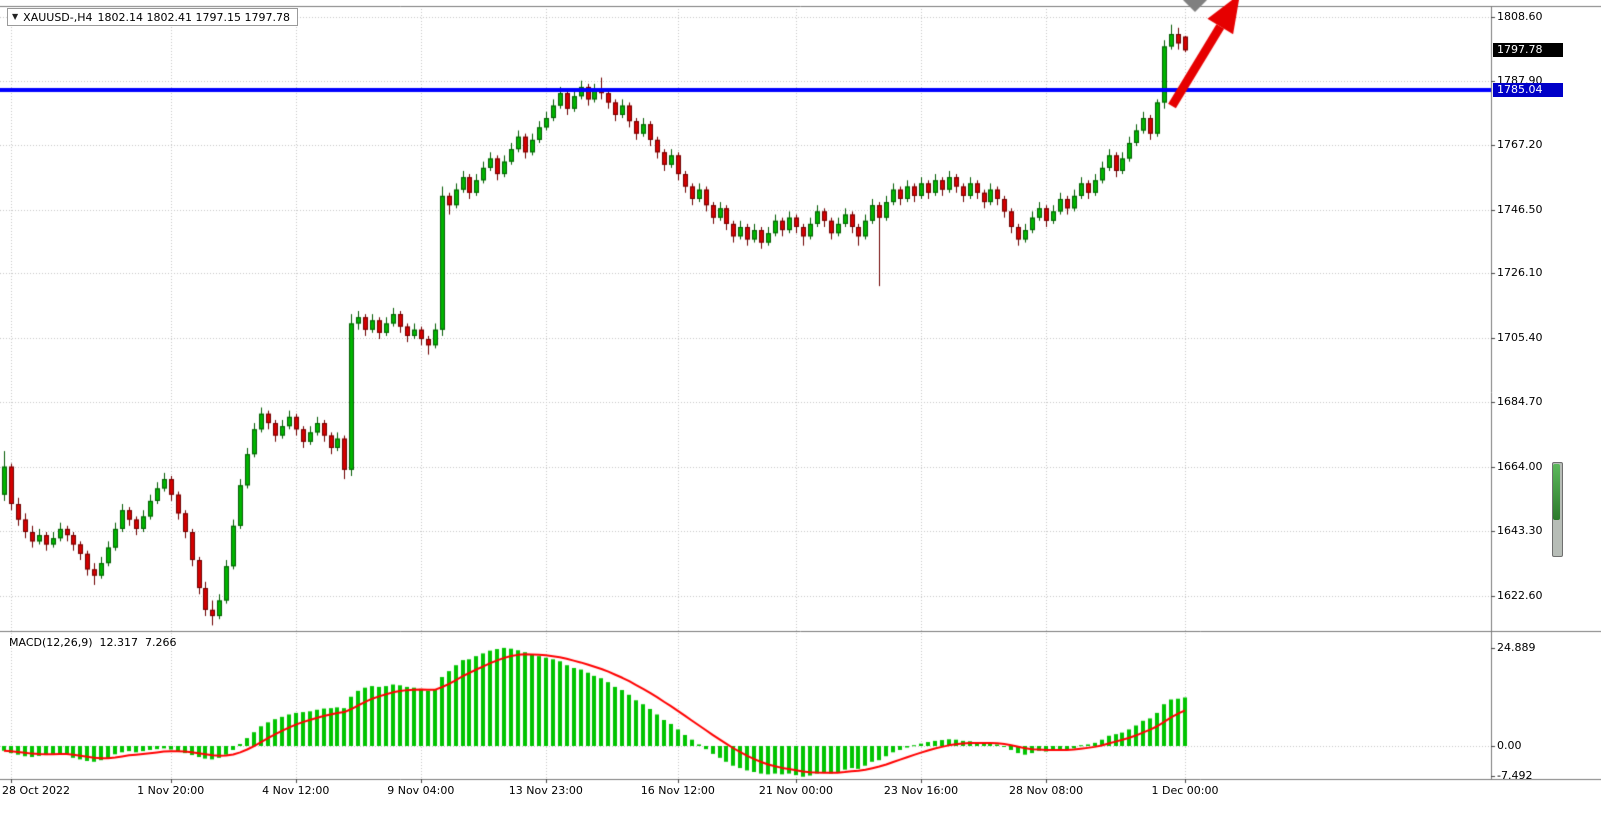  What do you see at coordinates (1520, 402) in the screenshot?
I see `price-axis-label: 1684.70` at bounding box center [1520, 402].